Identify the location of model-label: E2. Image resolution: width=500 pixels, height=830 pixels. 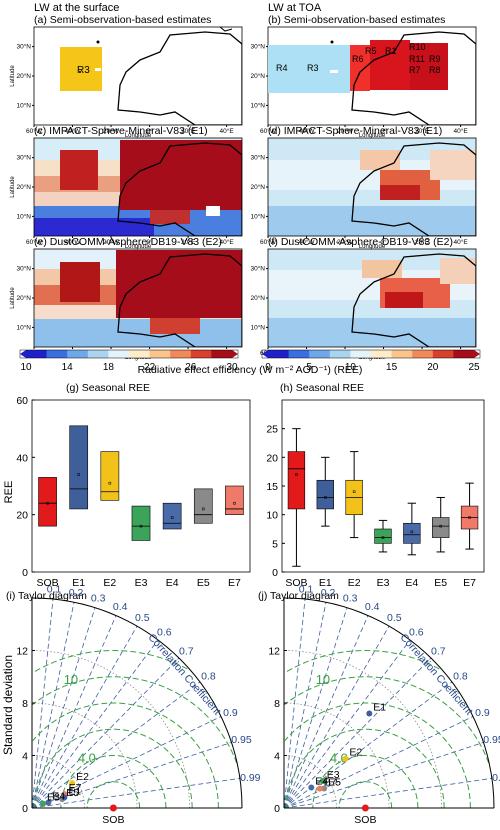
(355, 753).